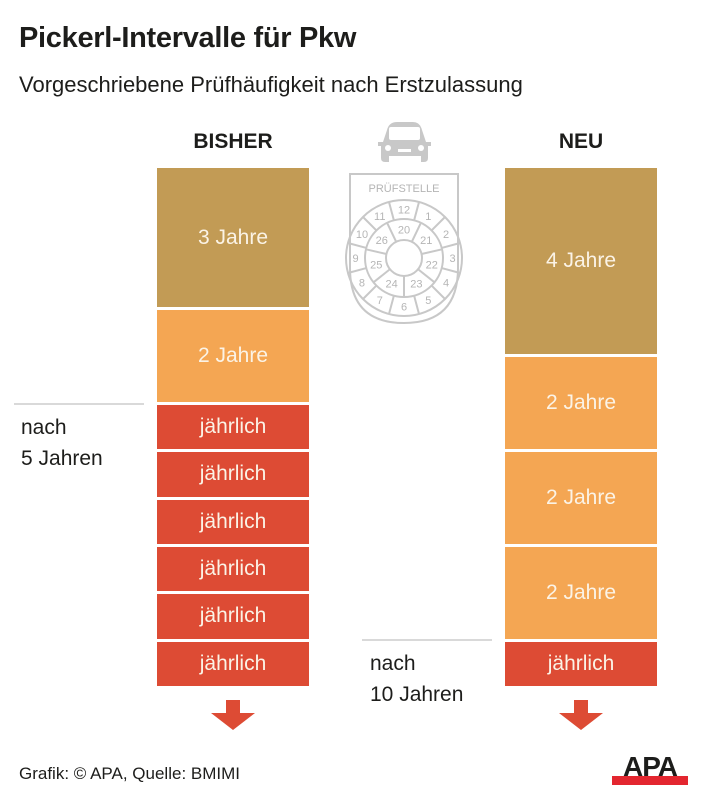 The height and width of the screenshot is (800, 704). Describe the element at coordinates (417, 694) in the screenshot. I see `marker-10-years-line2: 10 Jahren` at that location.